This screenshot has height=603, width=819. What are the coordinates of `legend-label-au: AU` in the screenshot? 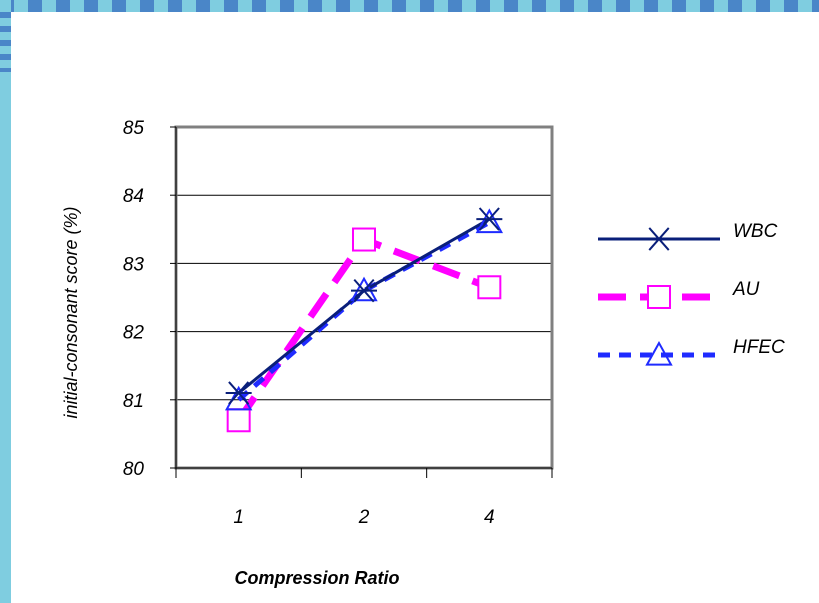 It's located at (746, 289).